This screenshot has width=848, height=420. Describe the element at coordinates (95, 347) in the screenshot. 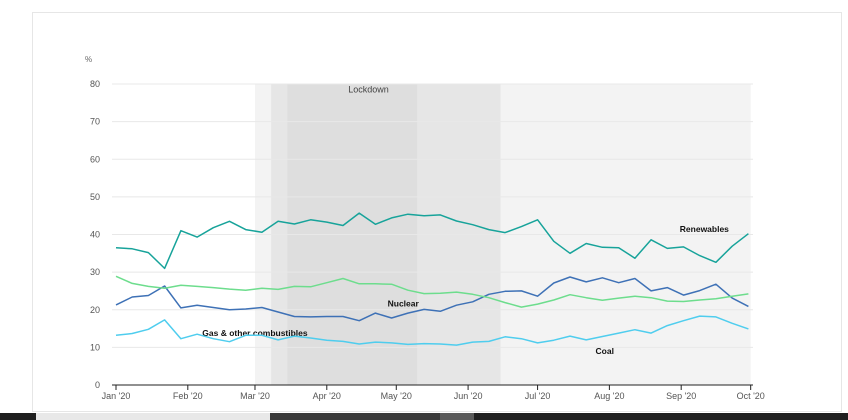

I see `y-tick-label: 10` at that location.